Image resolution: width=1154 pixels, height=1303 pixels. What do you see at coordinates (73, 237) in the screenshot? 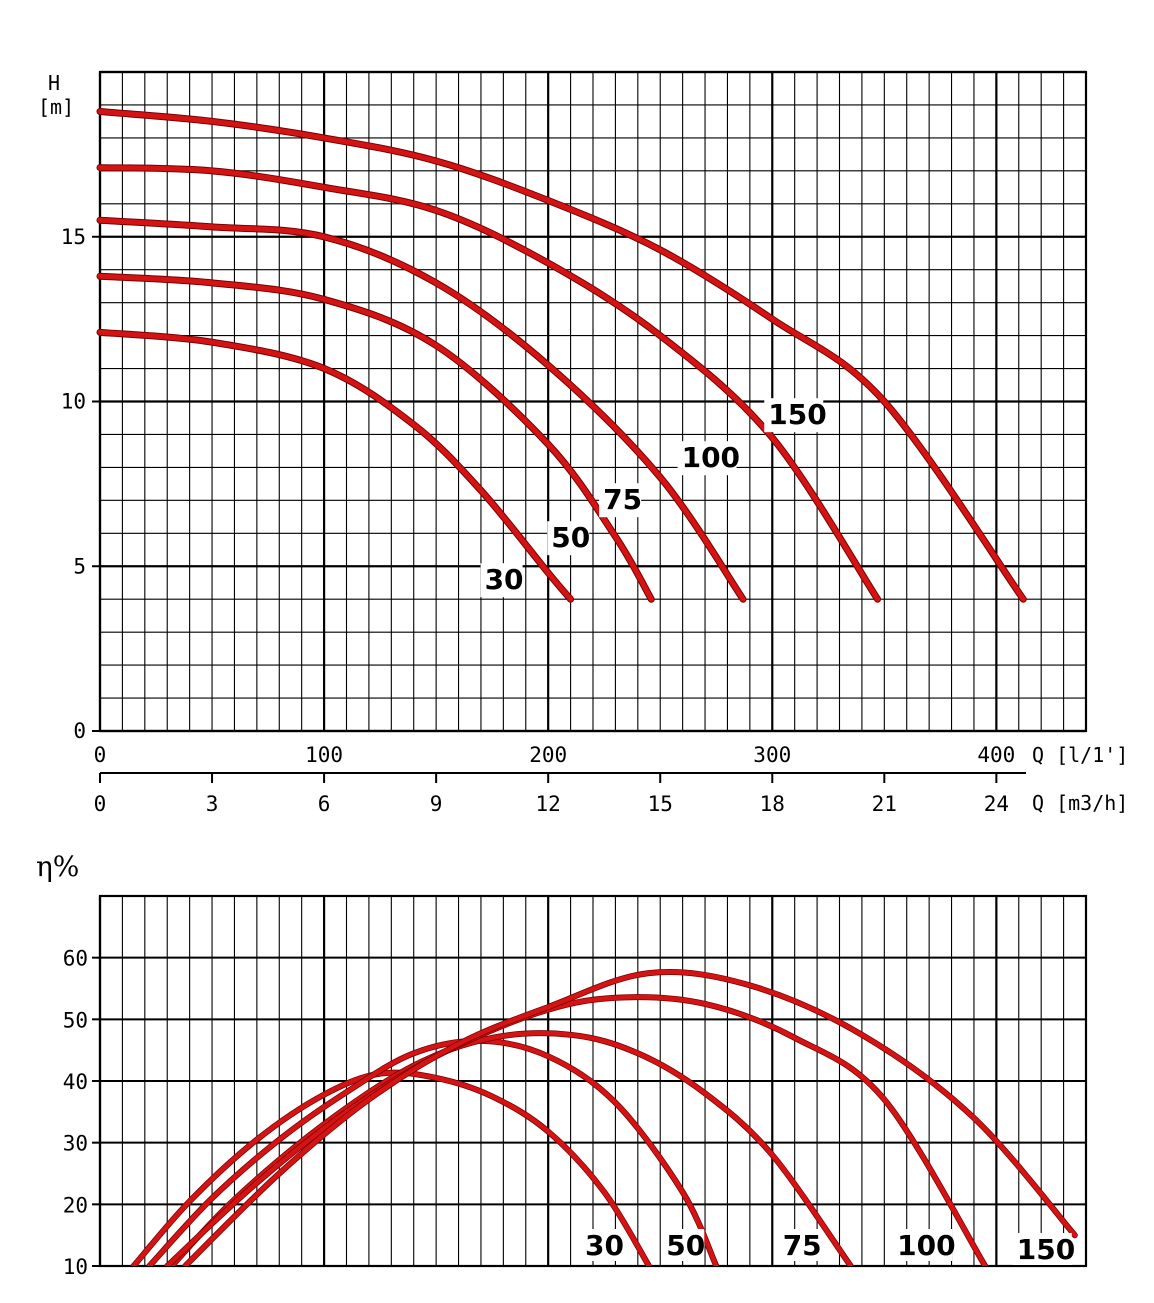
I see `y-tick-label: 15` at bounding box center [73, 237].